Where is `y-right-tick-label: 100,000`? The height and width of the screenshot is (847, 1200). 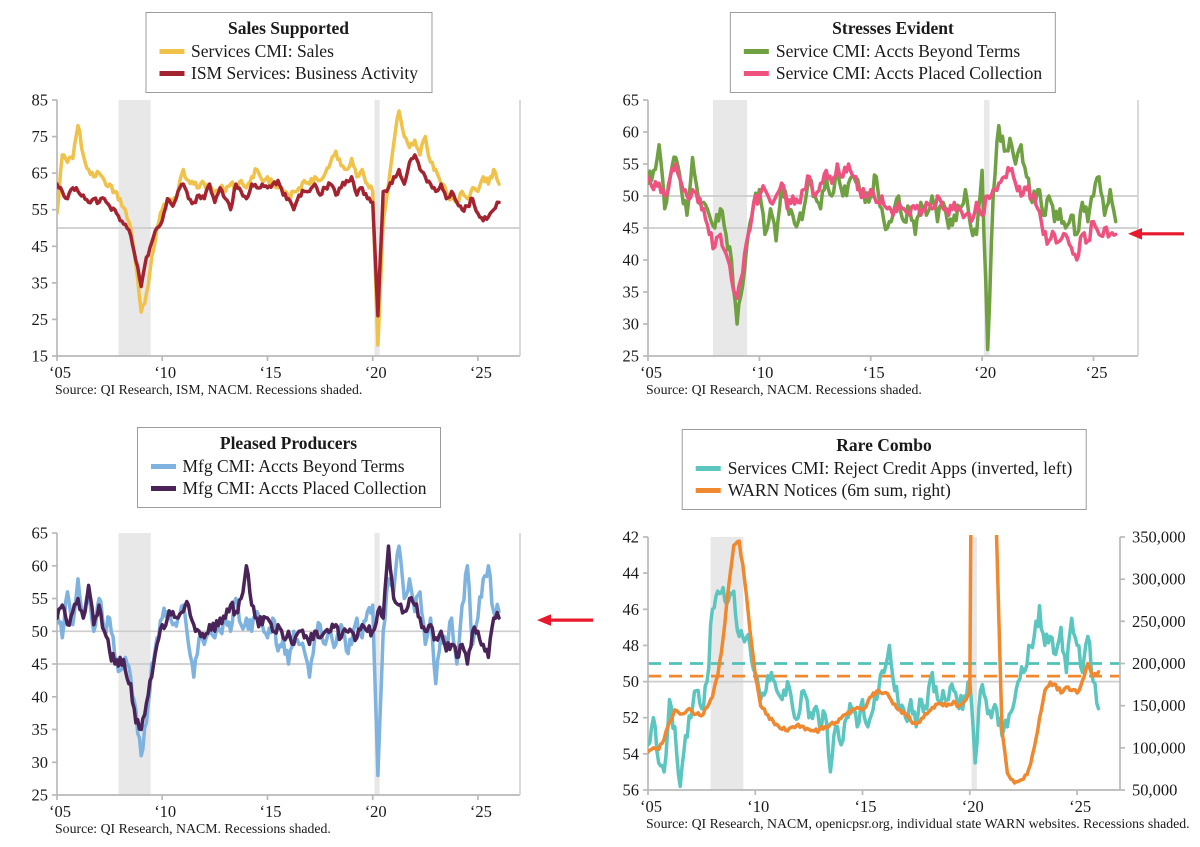 y-right-tick-label: 100,000 is located at coordinates (1159, 747).